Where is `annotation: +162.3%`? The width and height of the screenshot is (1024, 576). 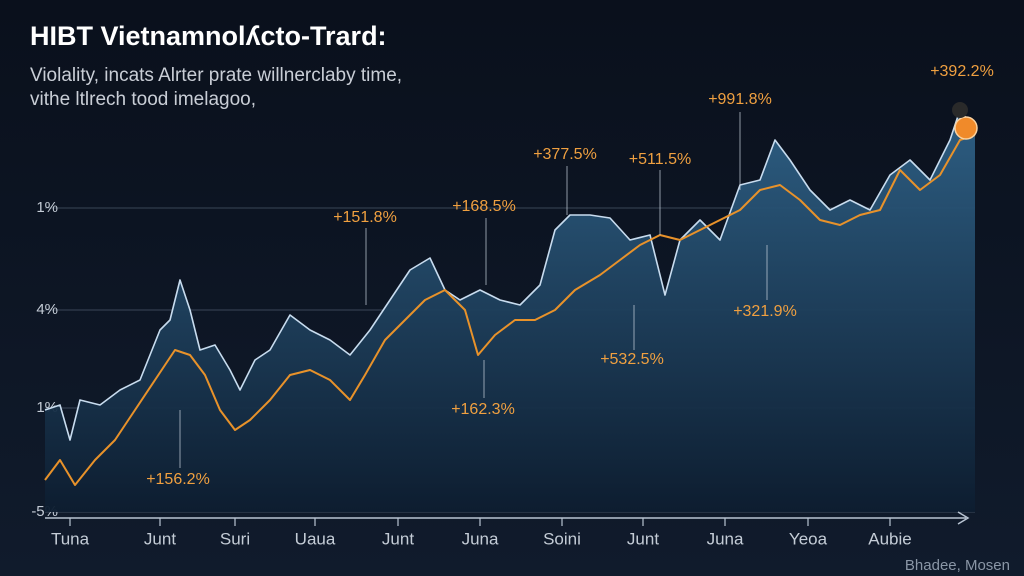 annotation: +162.3% is located at coordinates (483, 409).